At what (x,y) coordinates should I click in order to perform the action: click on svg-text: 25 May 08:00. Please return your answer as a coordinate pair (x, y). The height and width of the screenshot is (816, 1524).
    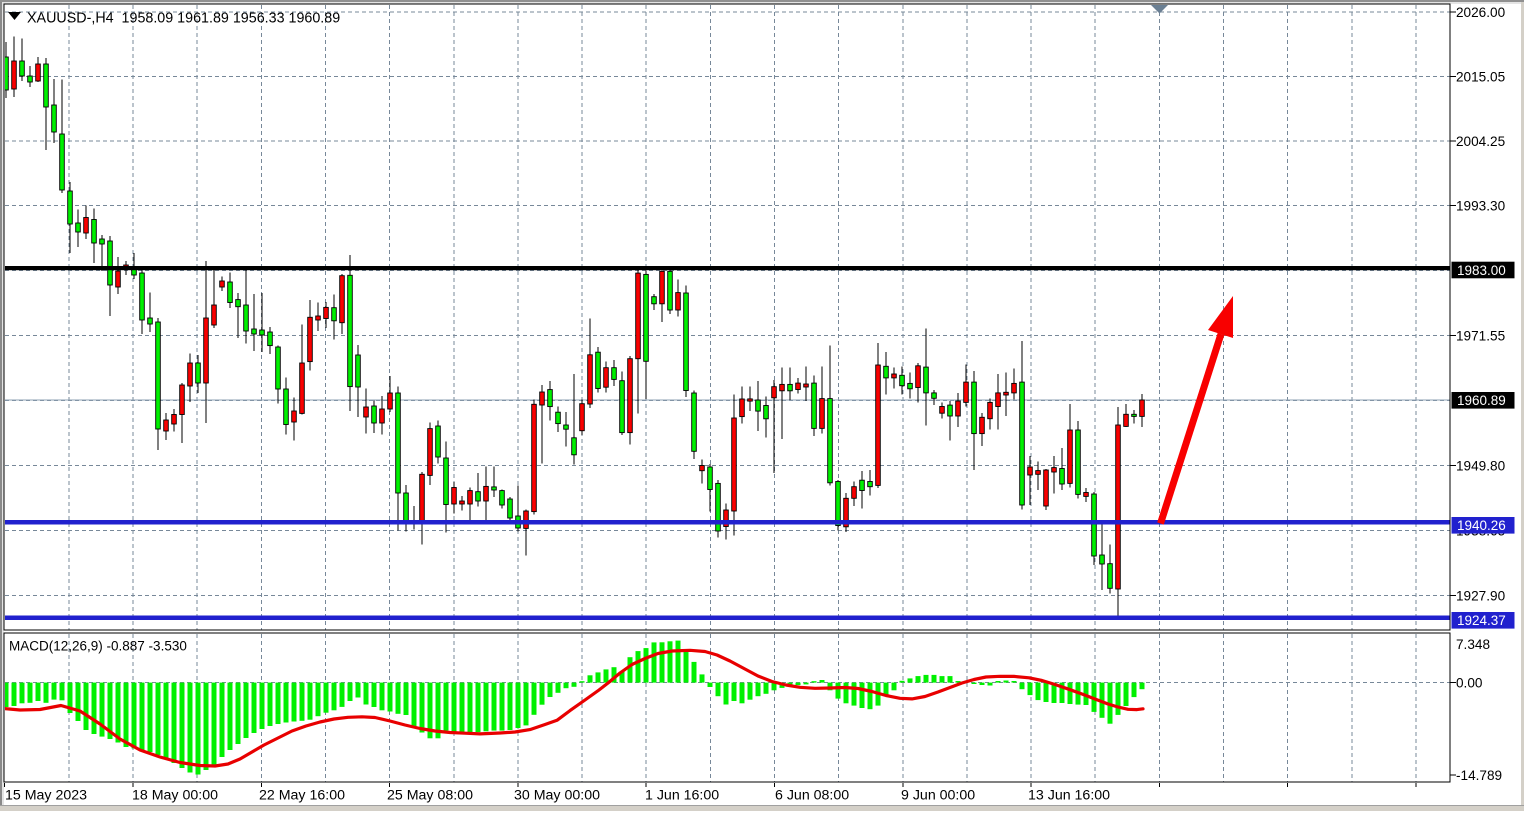
    Looking at the image, I should click on (430, 796).